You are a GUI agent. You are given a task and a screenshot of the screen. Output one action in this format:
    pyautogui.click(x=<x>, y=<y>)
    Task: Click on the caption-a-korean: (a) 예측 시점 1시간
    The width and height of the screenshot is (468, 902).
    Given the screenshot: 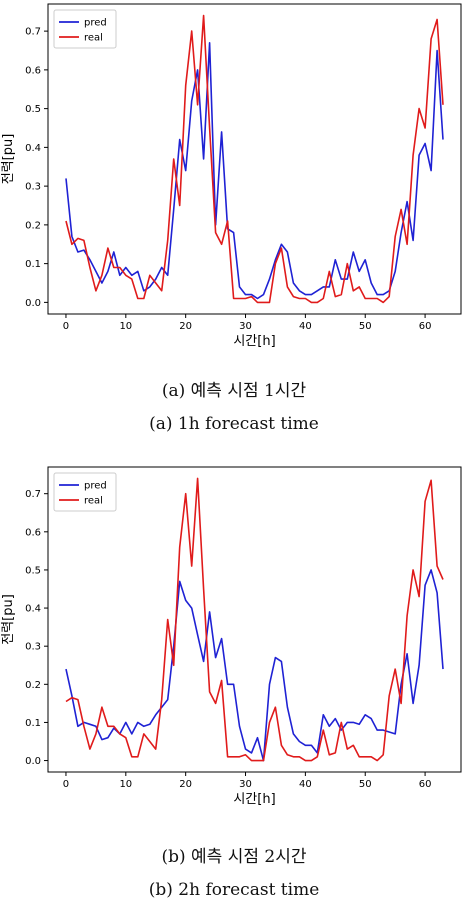 What is the action you would take?
    pyautogui.click(x=234, y=391)
    